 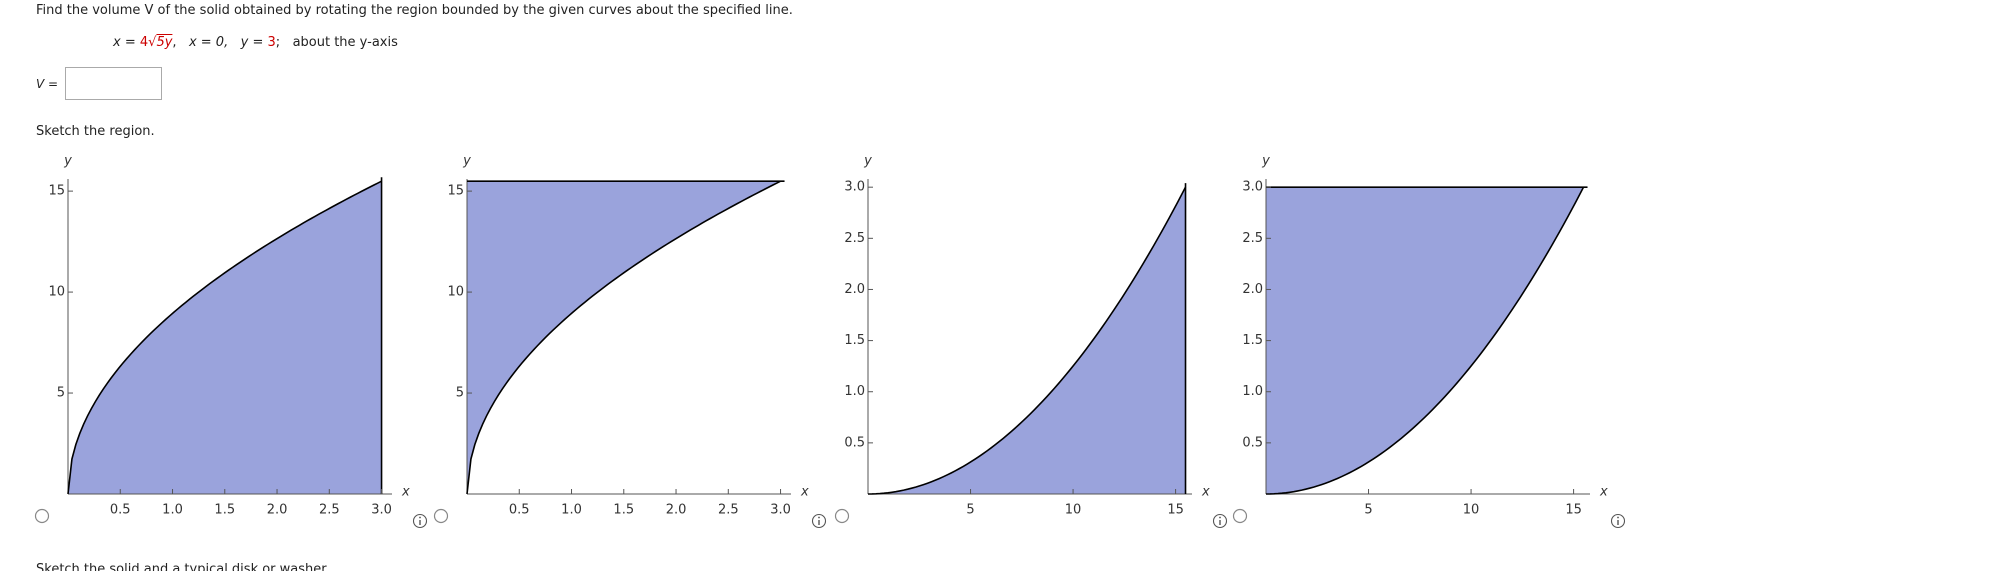 What do you see at coordinates (144, 42) in the screenshot?
I see `eq-coef: 4` at bounding box center [144, 42].